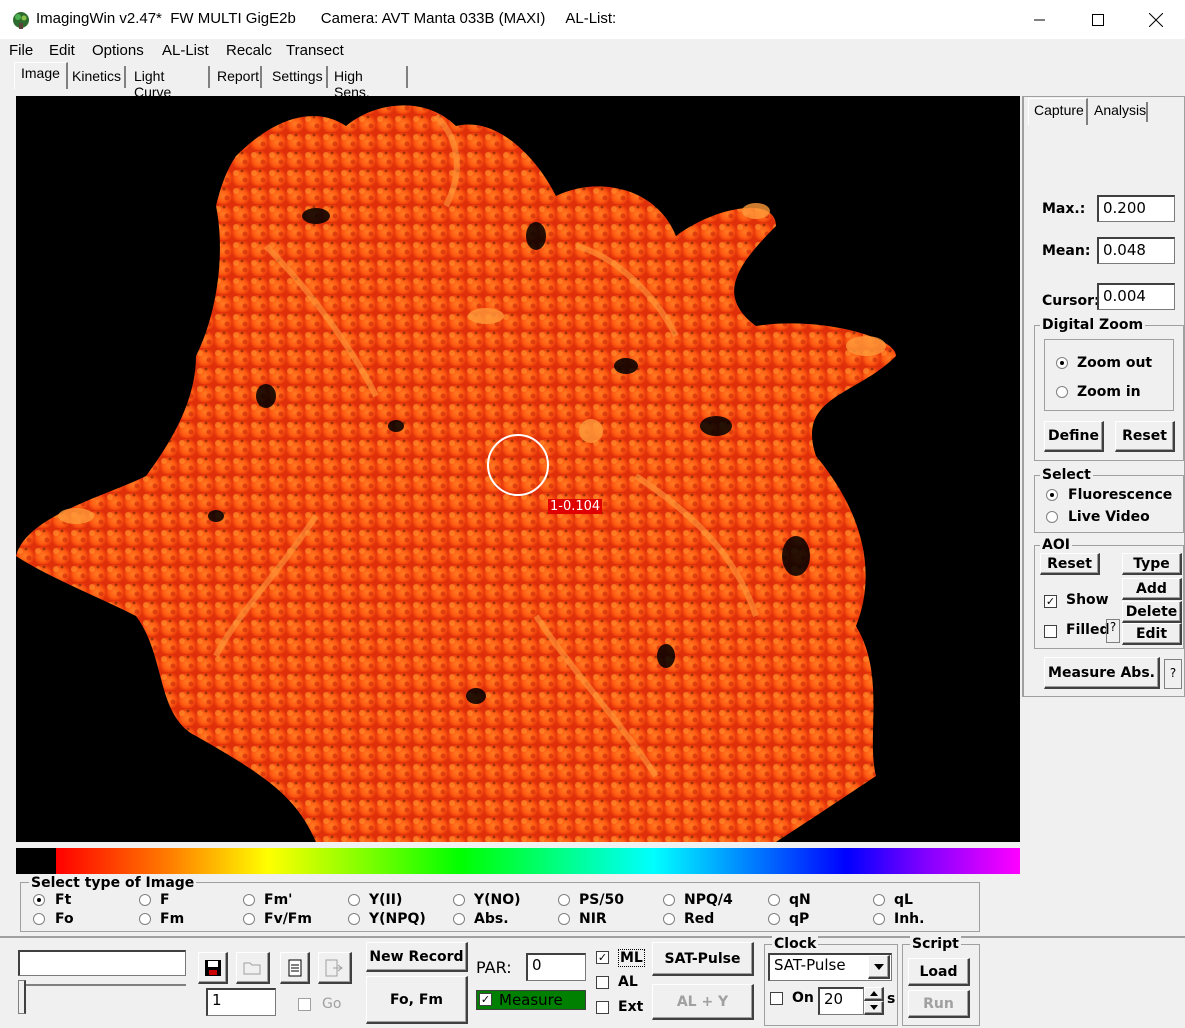 This screenshot has width=1185, height=1028. Describe the element at coordinates (459, 900) in the screenshot. I see `type-yno-radio` at that location.